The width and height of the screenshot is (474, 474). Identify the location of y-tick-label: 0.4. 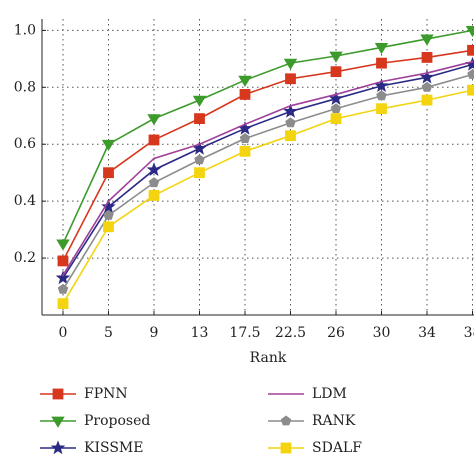
(25, 201).